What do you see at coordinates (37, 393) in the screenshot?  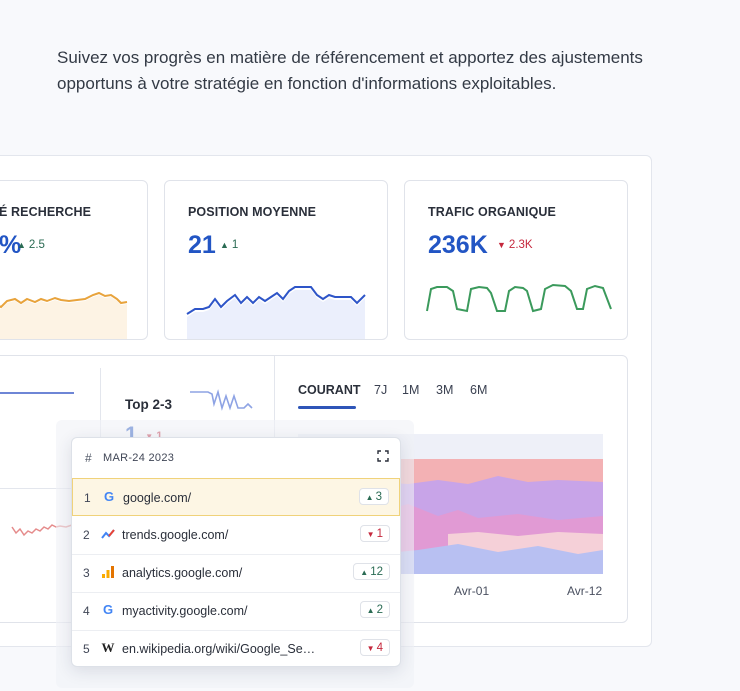 I see `rank-line-chart` at bounding box center [37, 393].